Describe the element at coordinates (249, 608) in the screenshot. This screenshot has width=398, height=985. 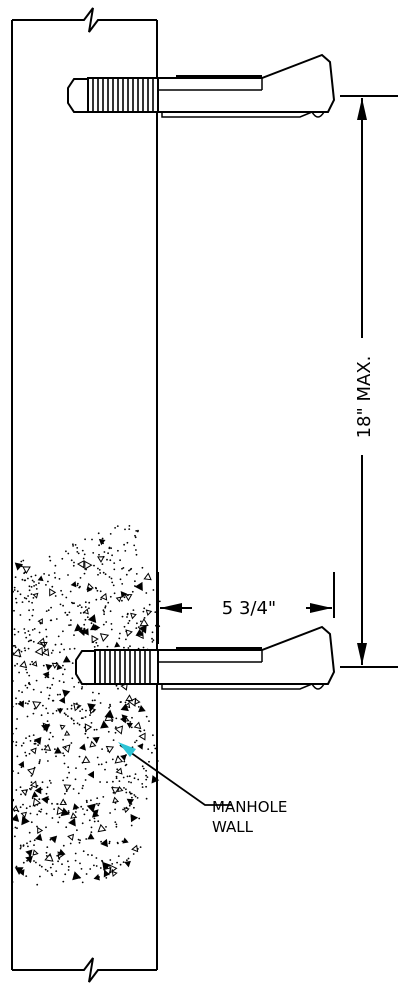
I see `projection-label: 5 3/4"` at that location.